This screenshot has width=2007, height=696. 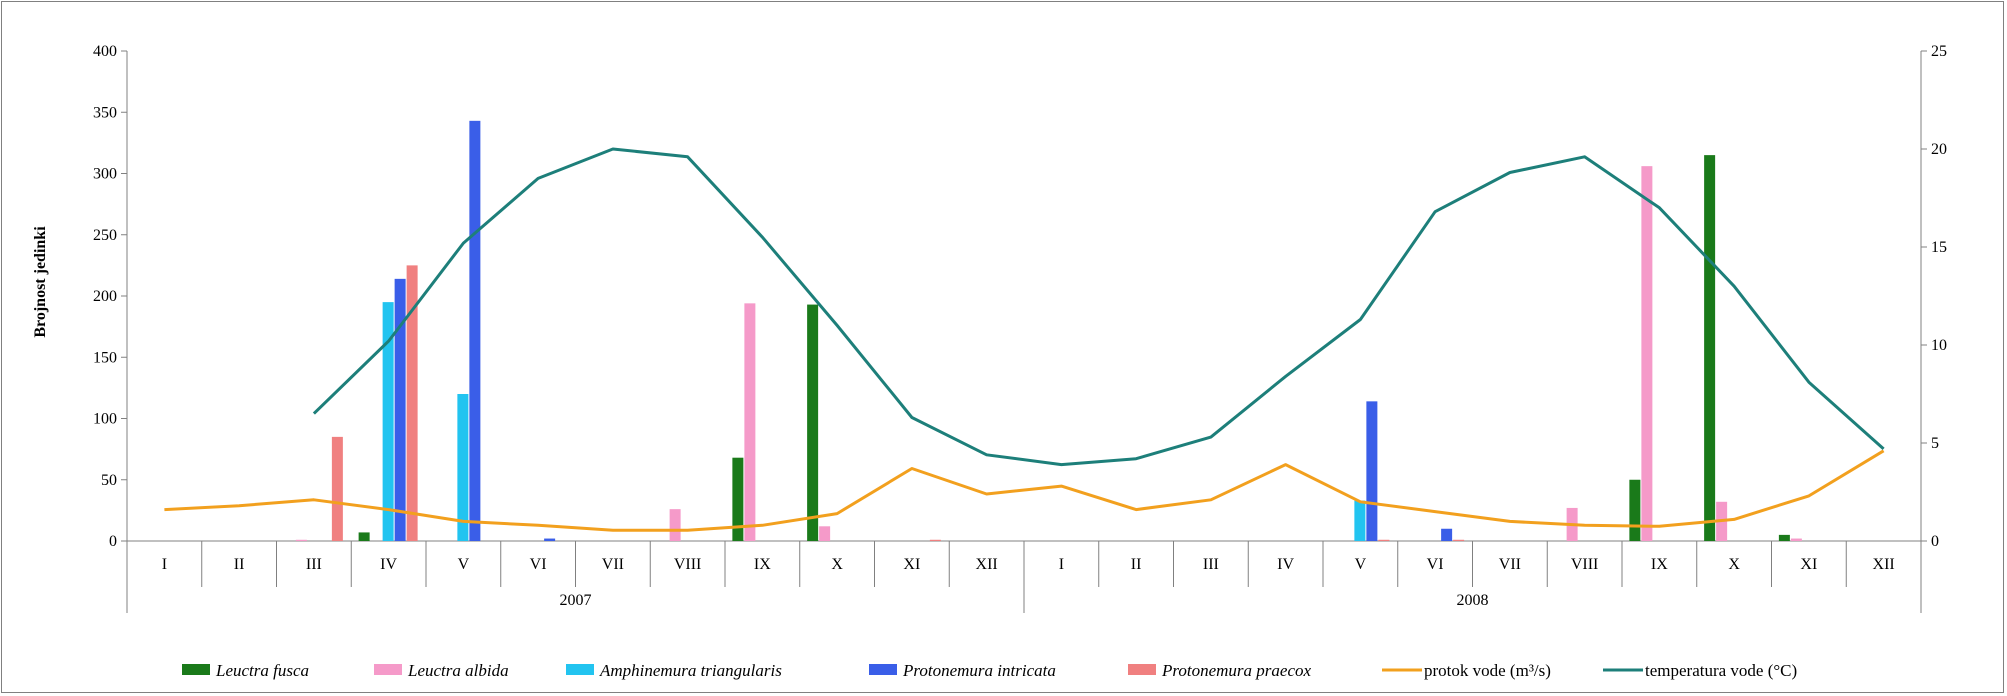 What do you see at coordinates (105, 174) in the screenshot?
I see `y-tick-label-left: 300` at bounding box center [105, 174].